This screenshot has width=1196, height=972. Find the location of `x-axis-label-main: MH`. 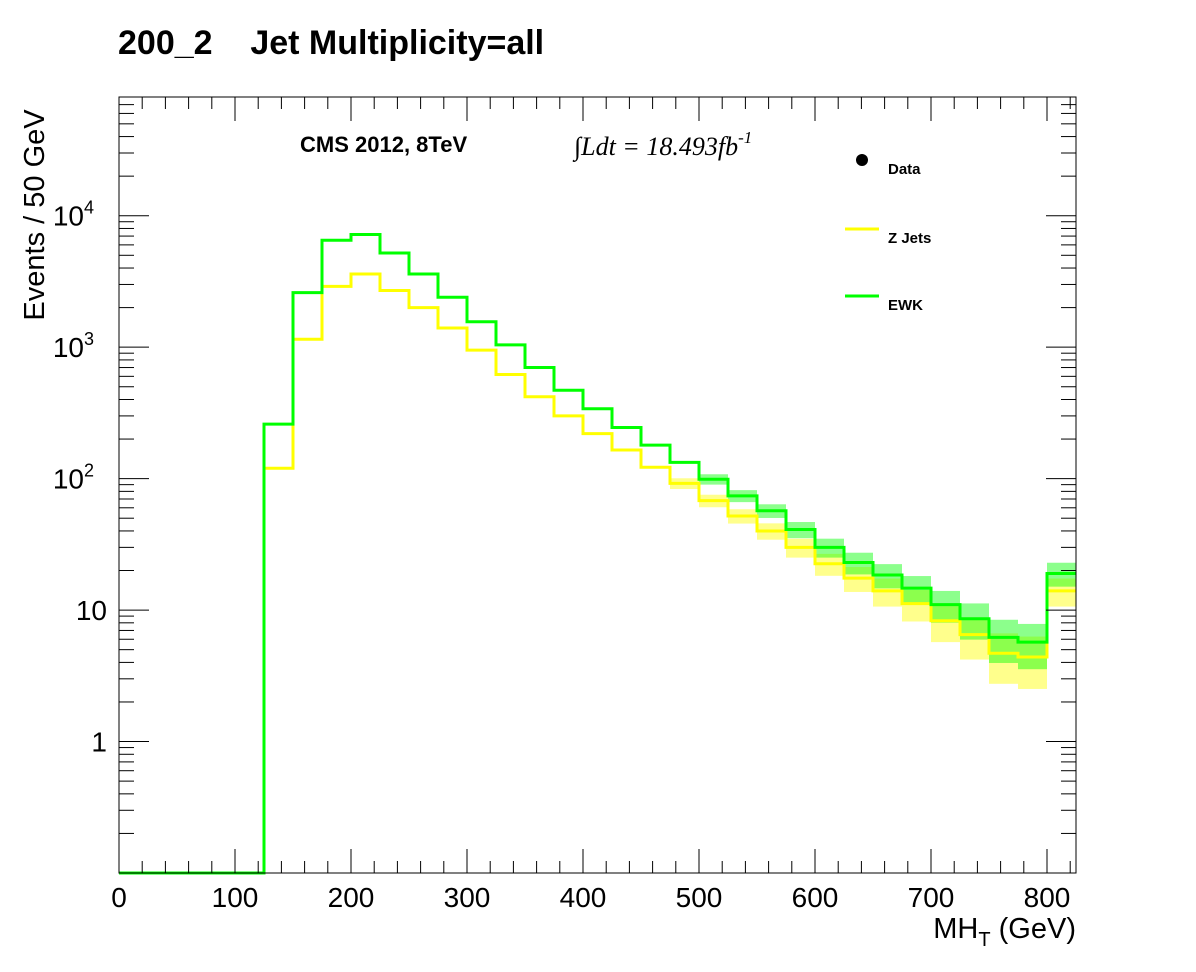

x-axis-label-main: MH is located at coordinates (955, 929).